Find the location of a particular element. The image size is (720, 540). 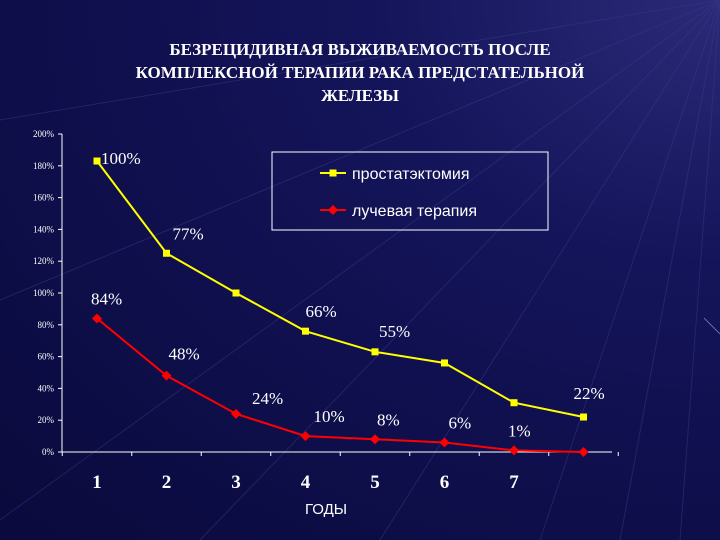

title-line-3: ЖЕЛЕЗЫ is located at coordinates (360, 95).